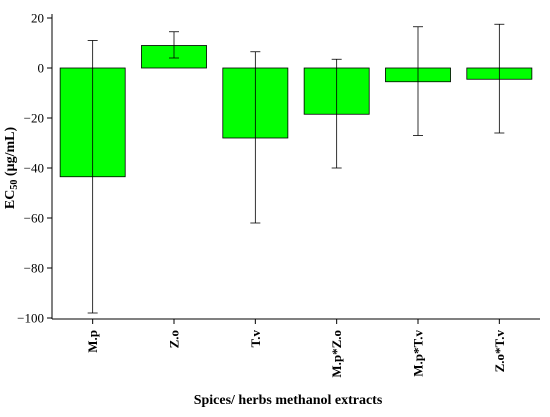 Image resolution: width=550 pixels, height=417 pixels. Describe the element at coordinates (288, 400) in the screenshot. I see `x-axis-title: Spices/ herbs methanol extracts` at that location.